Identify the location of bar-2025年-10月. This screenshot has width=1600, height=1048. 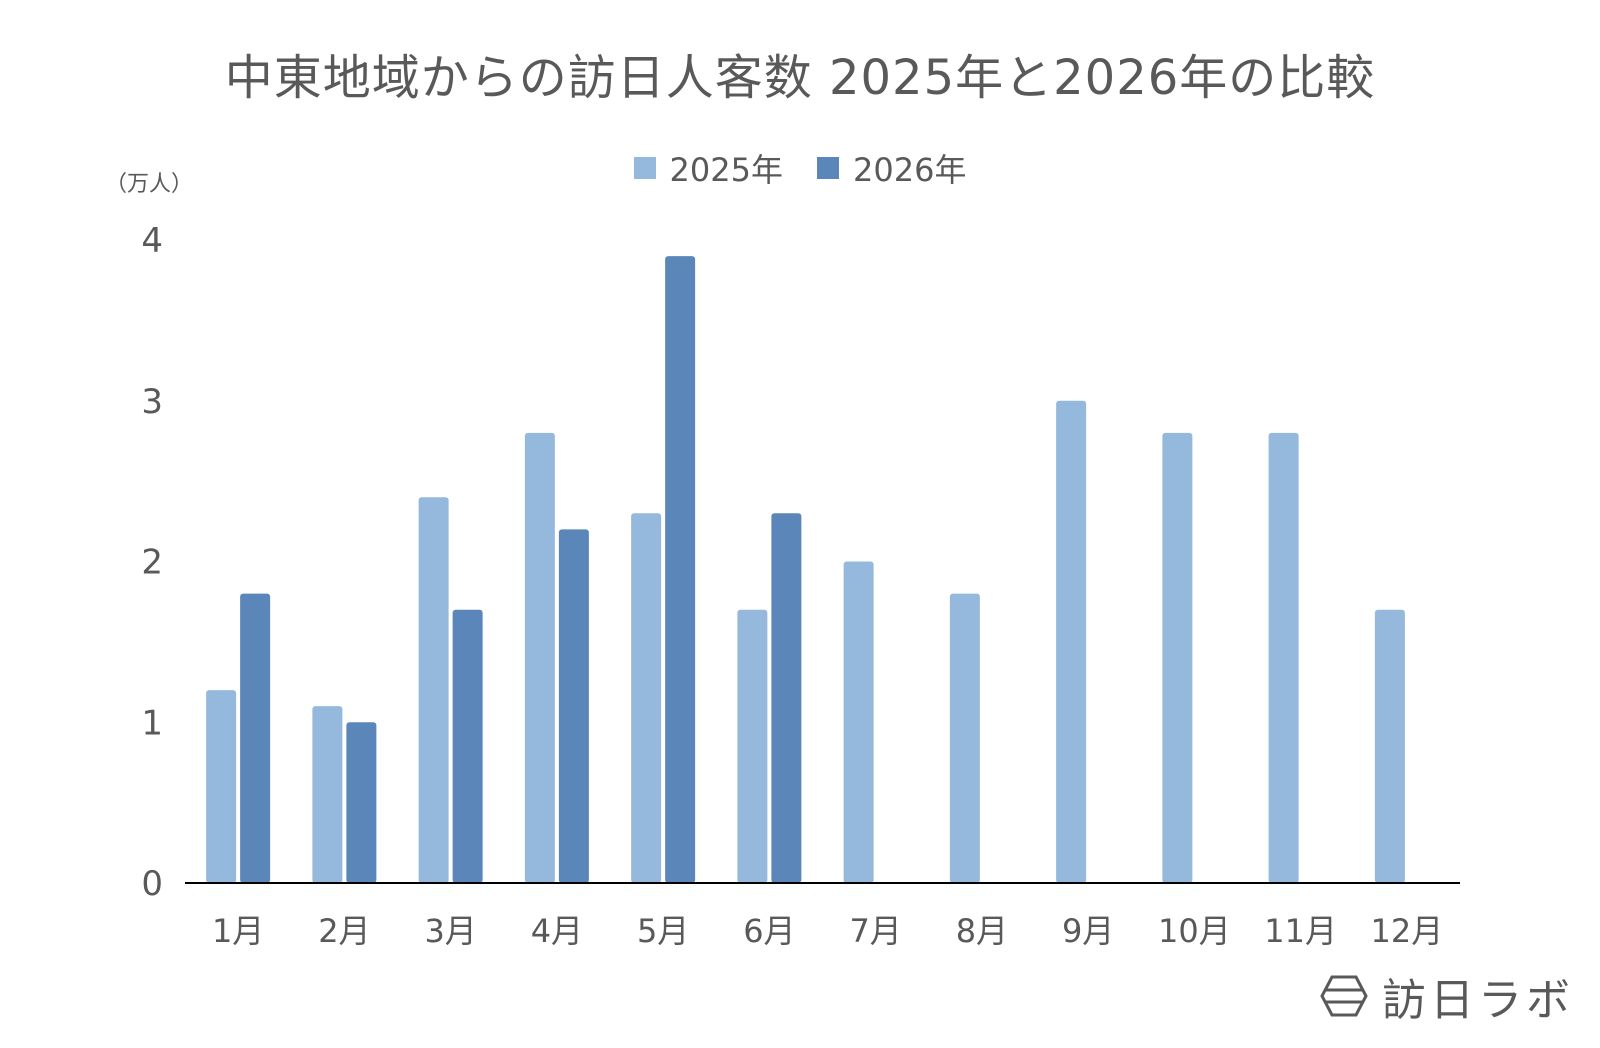
(1177, 657).